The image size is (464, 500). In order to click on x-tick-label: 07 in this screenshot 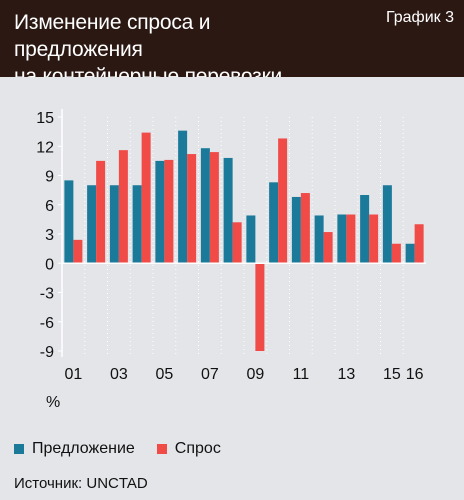, I will do `click(210, 374)`.